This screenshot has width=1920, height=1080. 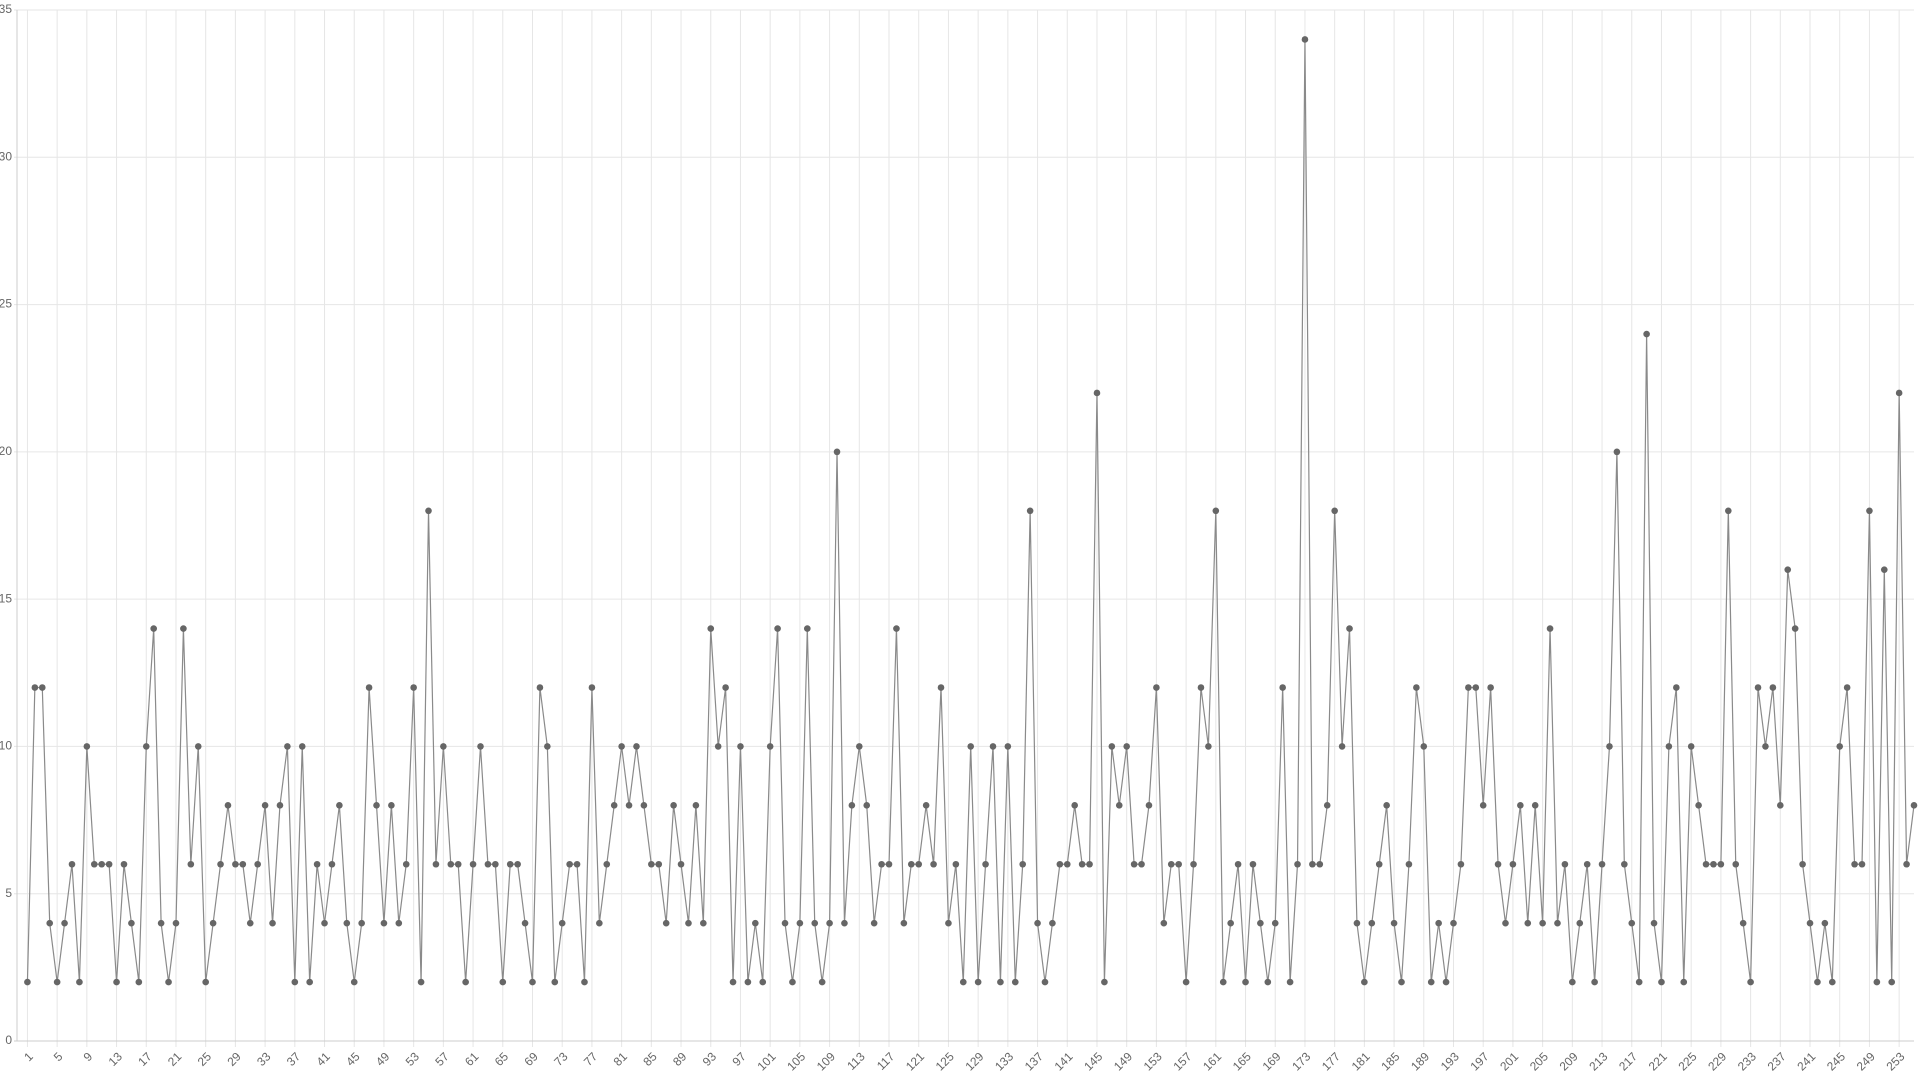 I want to click on x-tick-label: 253, so click(x=1895, y=1061).